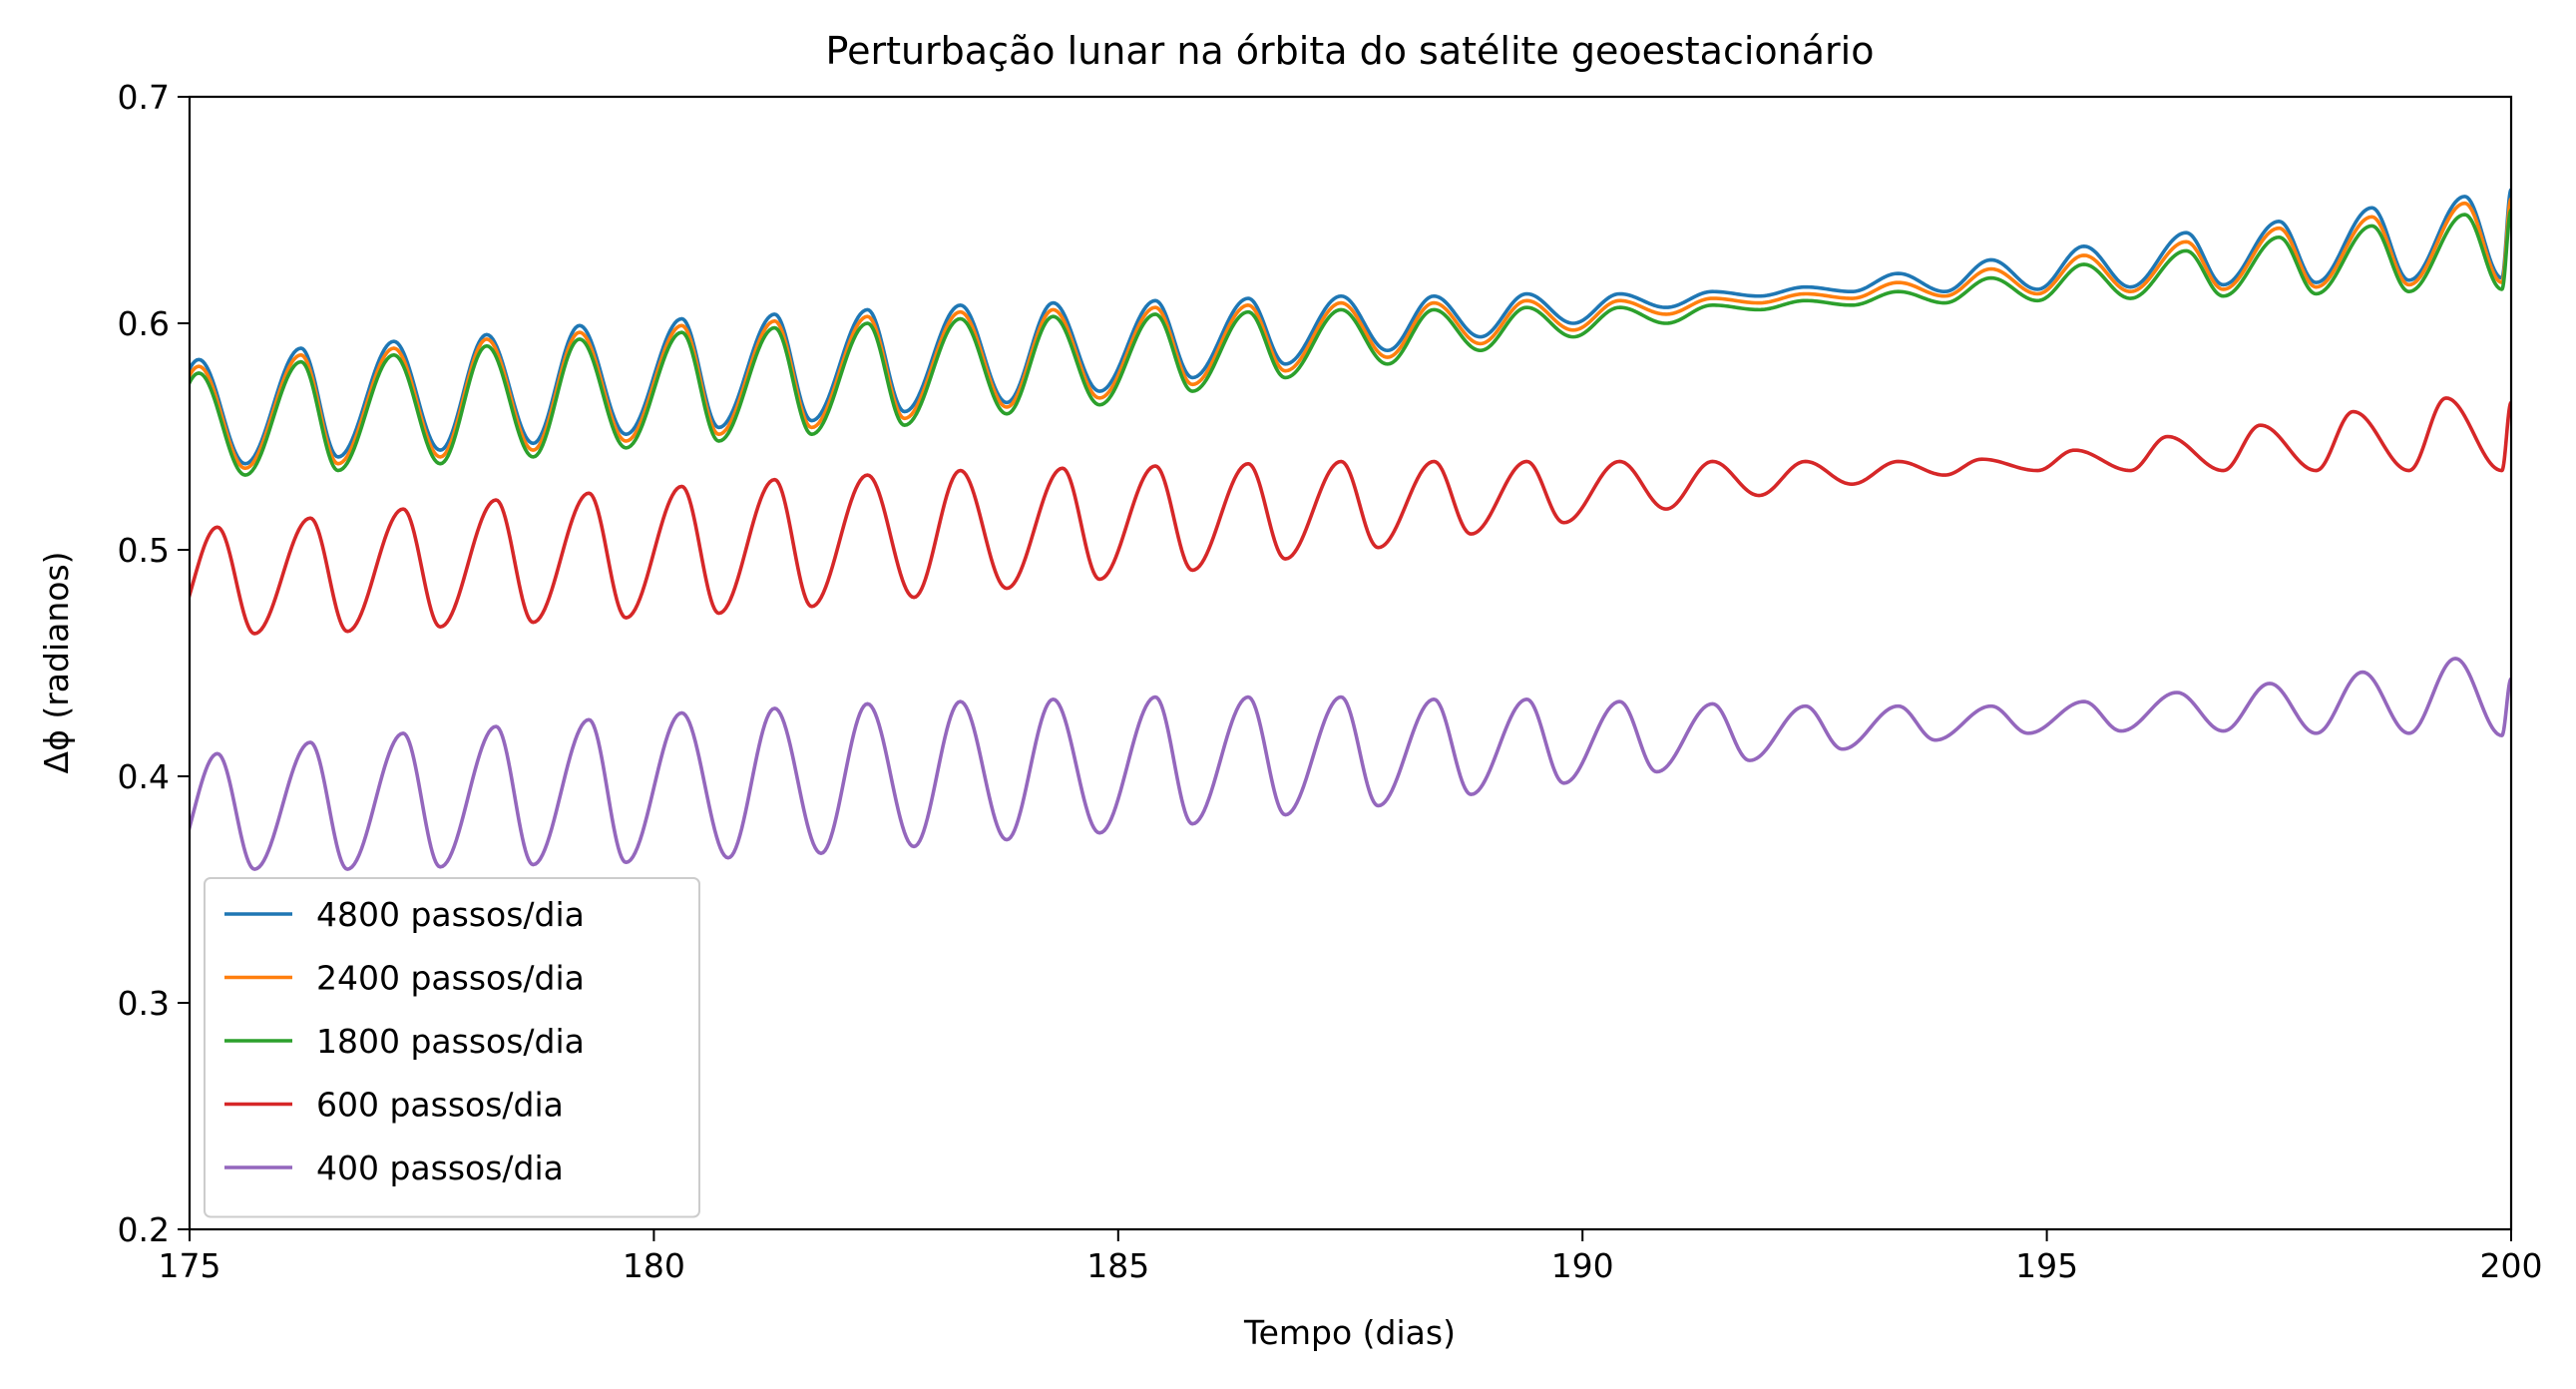 This screenshot has width=2576, height=1389. I want to click on x-tick-label: 200, so click(2511, 1265).